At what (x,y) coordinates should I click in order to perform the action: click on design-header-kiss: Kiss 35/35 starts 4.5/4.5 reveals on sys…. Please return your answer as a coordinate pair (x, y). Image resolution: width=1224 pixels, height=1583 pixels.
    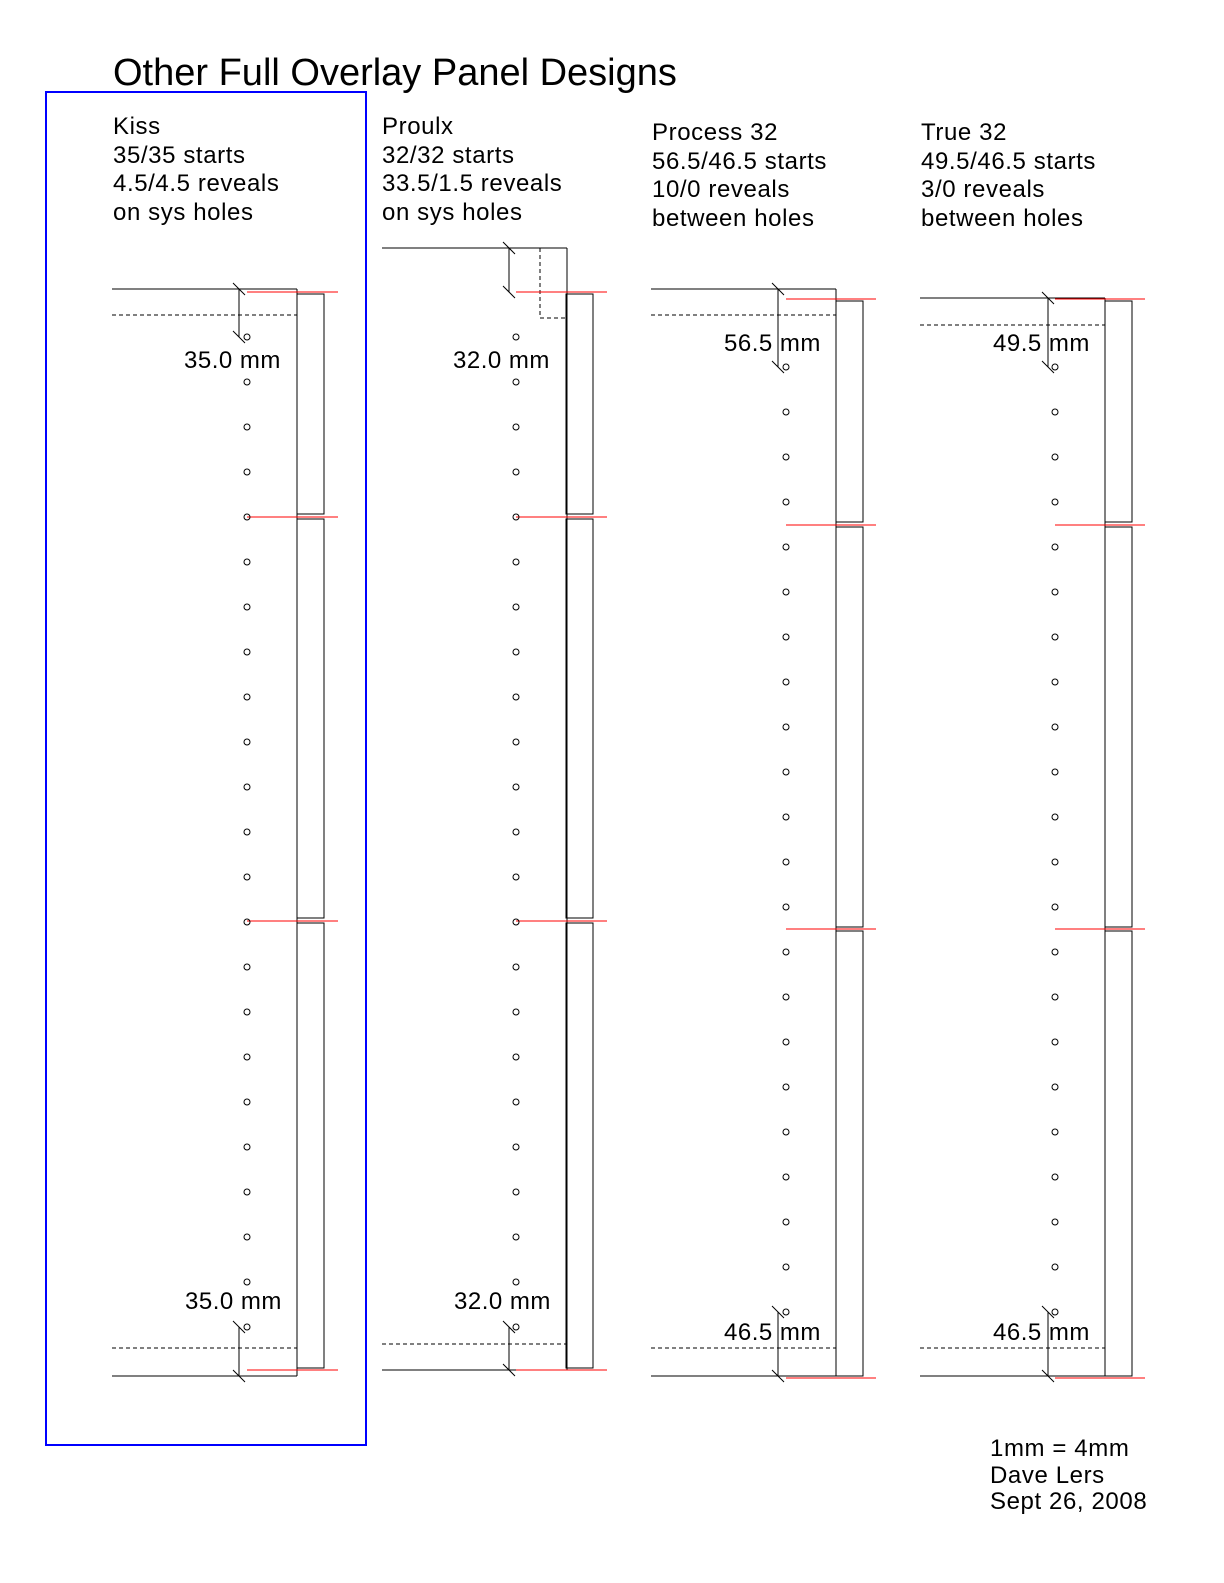
    Looking at the image, I should click on (196, 170).